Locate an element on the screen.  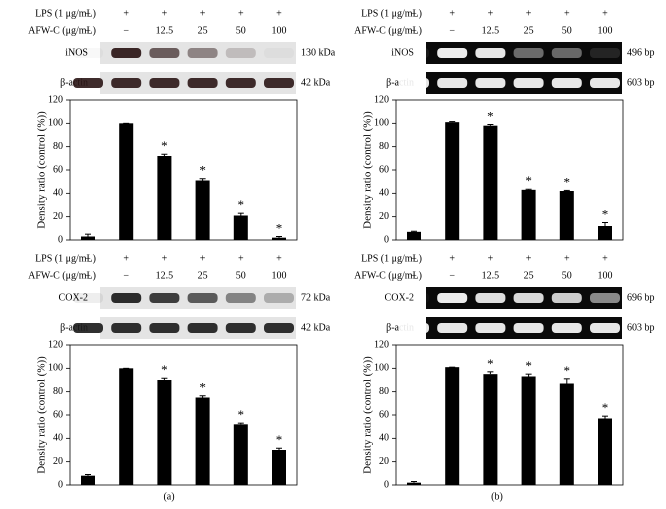
y-axis-label: Density ratio (control (%)) is located at coordinates (368, 170).